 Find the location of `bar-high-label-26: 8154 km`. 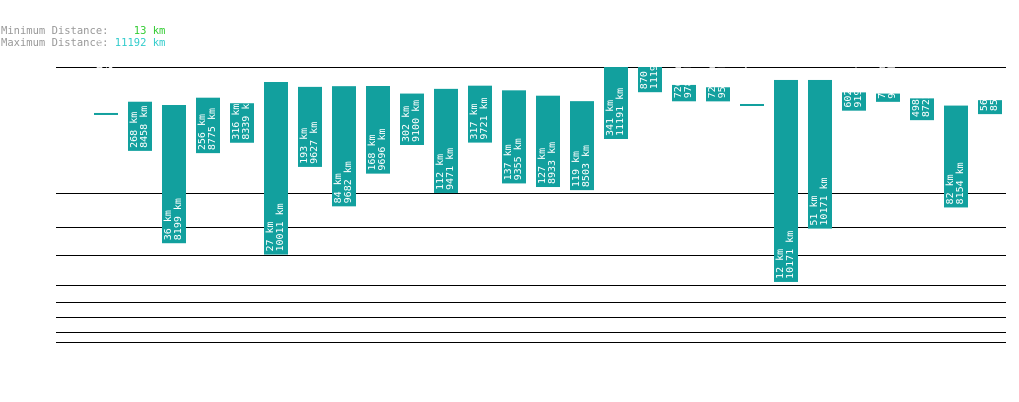

bar-high-label-26: 8154 km is located at coordinates (960, 183).